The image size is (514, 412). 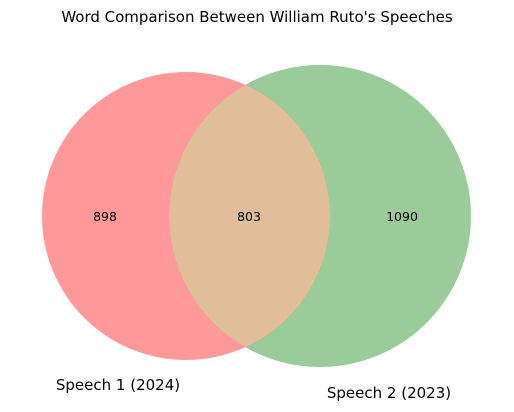 I want to click on set-a-label: Speech 1 (2024), so click(x=118, y=385).